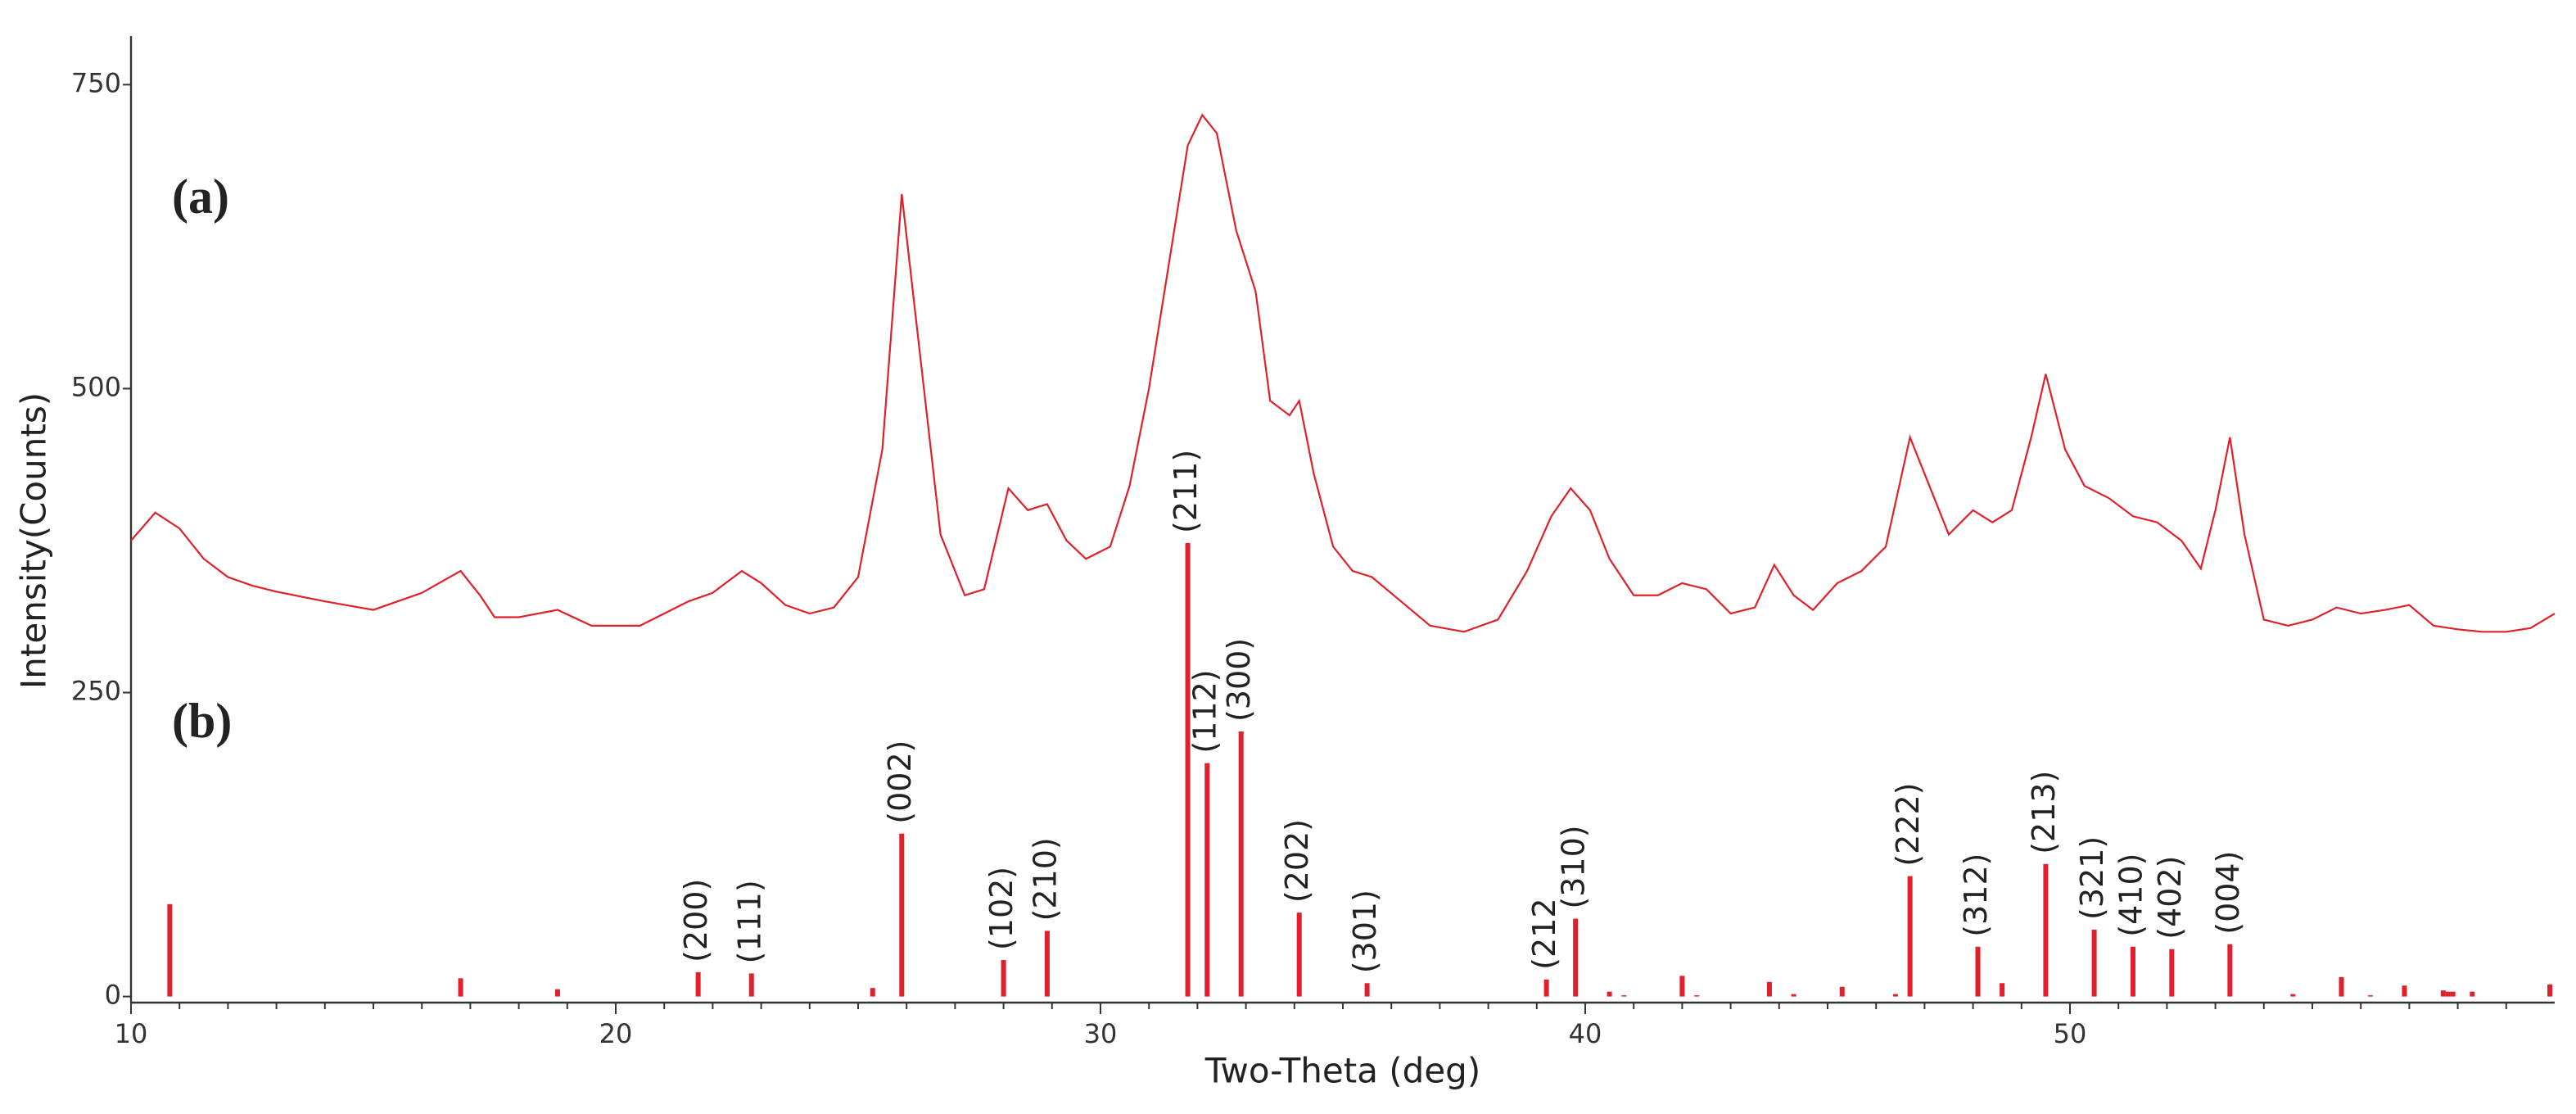  Describe the element at coordinates (1544, 933) in the screenshot. I see `peak-label: (212` at that location.